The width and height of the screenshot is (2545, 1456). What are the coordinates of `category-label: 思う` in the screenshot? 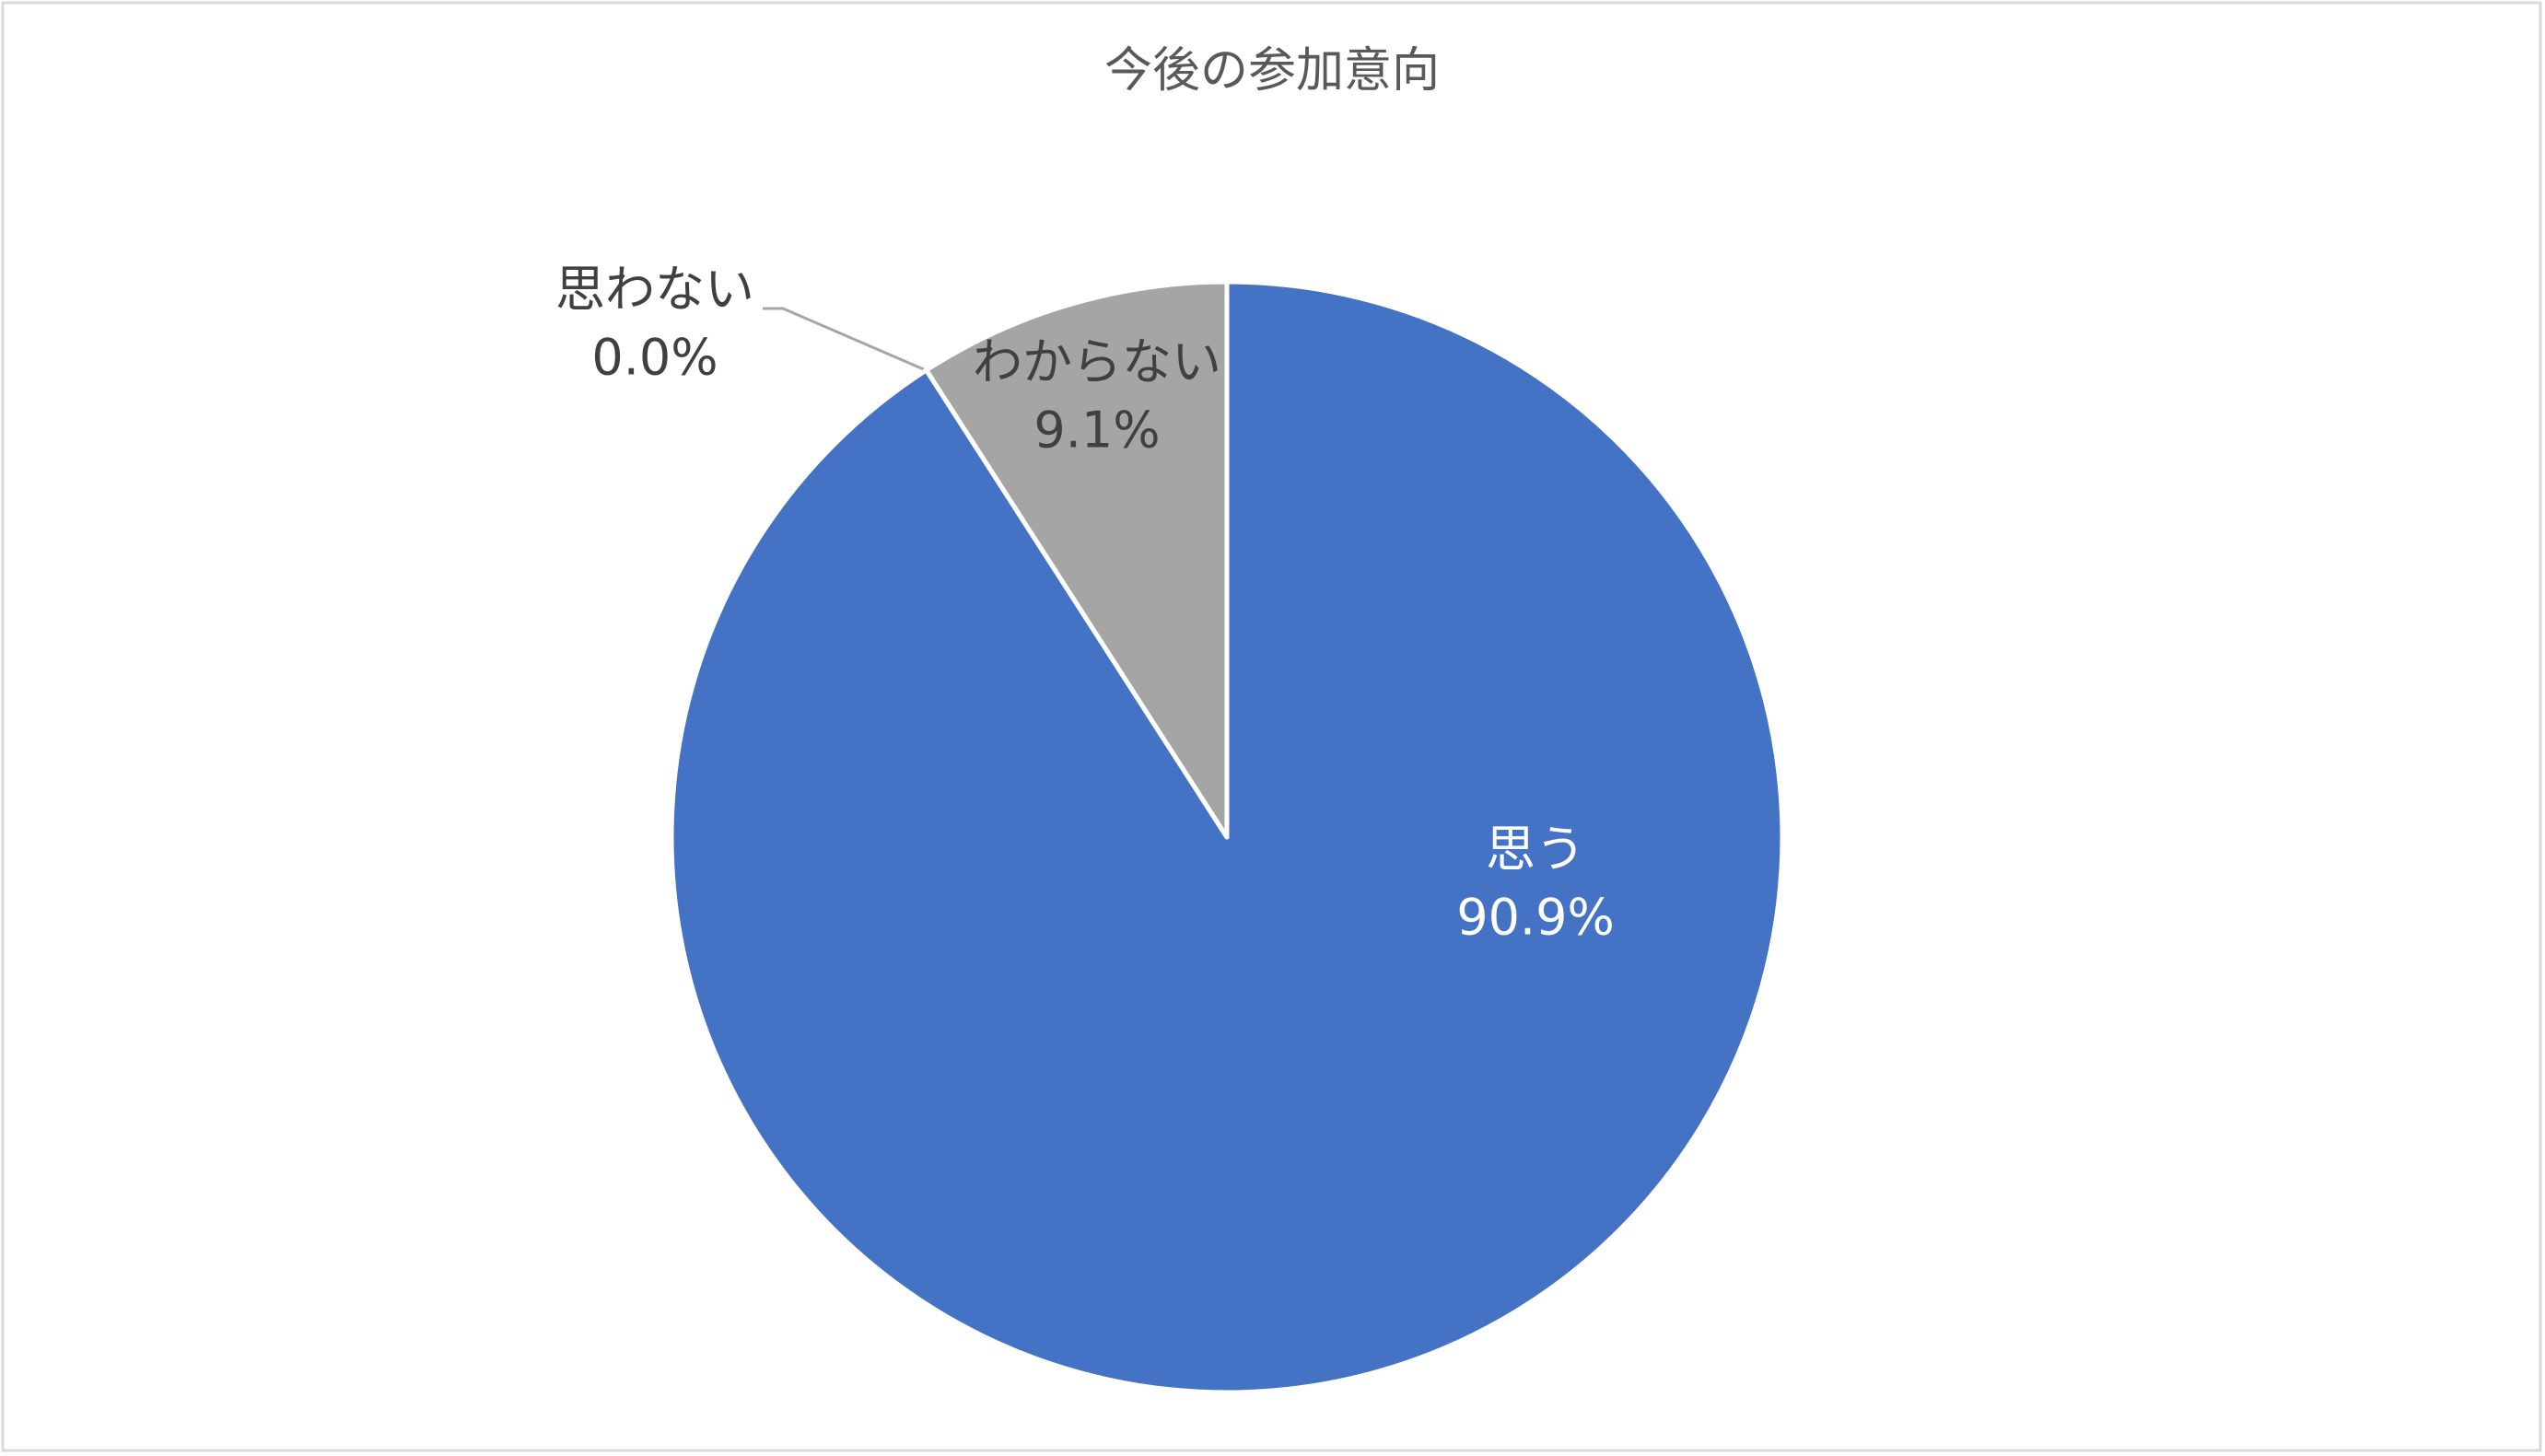 It's located at (1535, 850).